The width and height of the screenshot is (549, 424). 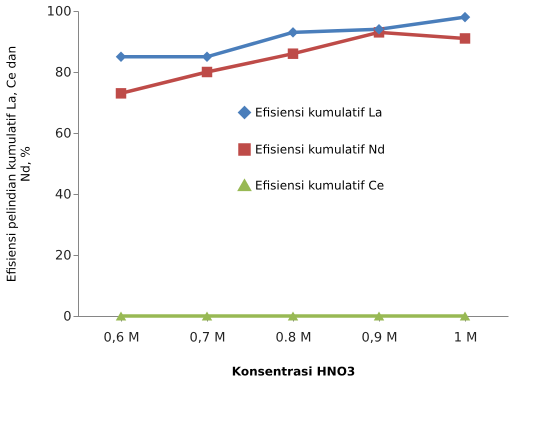 What do you see at coordinates (318, 113) in the screenshot?
I see `legend-label: Efisiensi kumulatif La` at bounding box center [318, 113].